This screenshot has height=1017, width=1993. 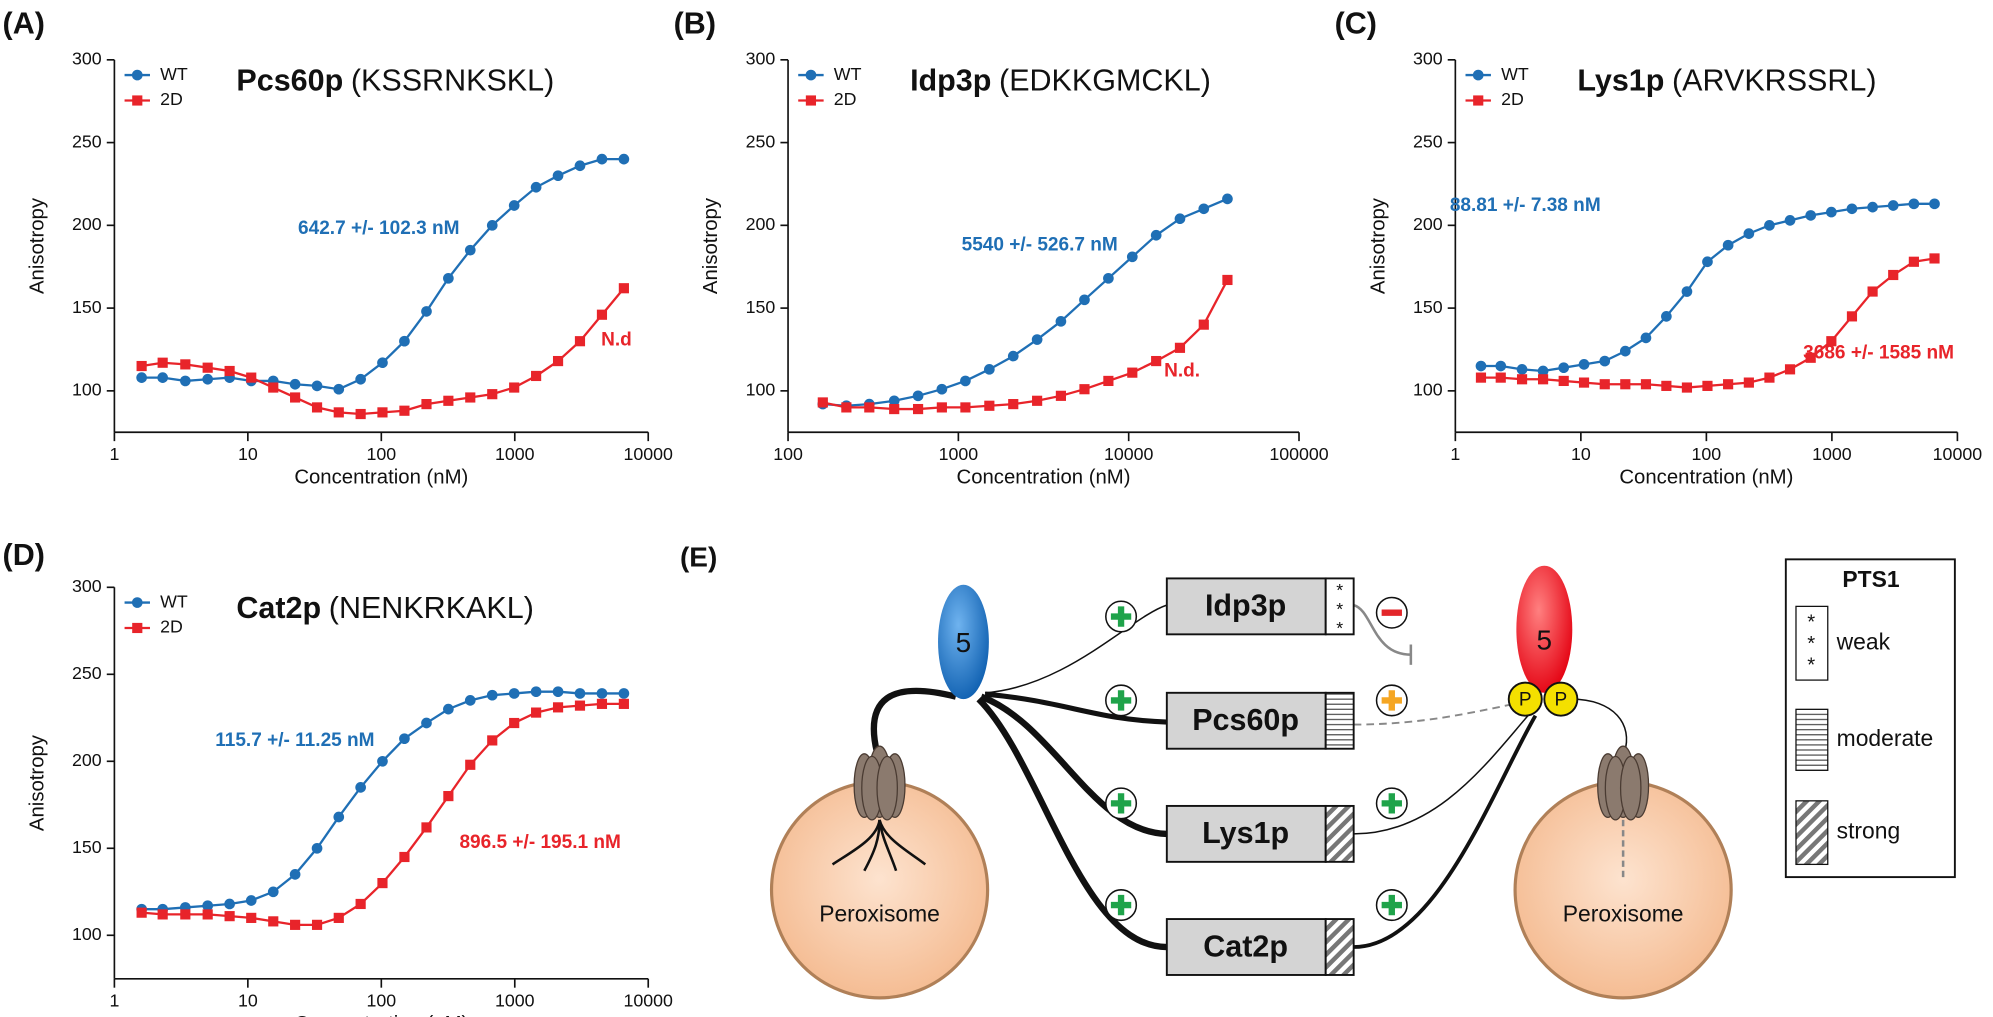 I want to click on fit-annotation: 896.5 +/- 195.1 nM, so click(x=539, y=842).